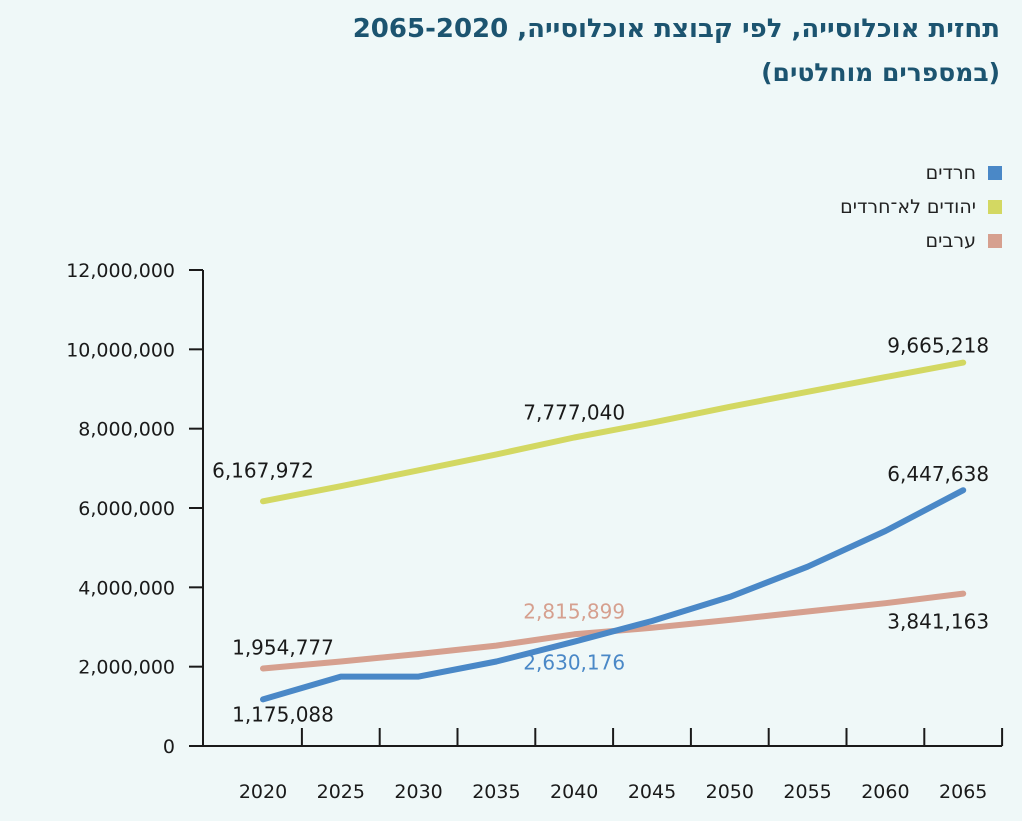 The width and height of the screenshot is (1022, 821). Describe the element at coordinates (418, 792) in the screenshot. I see `x-tick-label: 2030` at that location.